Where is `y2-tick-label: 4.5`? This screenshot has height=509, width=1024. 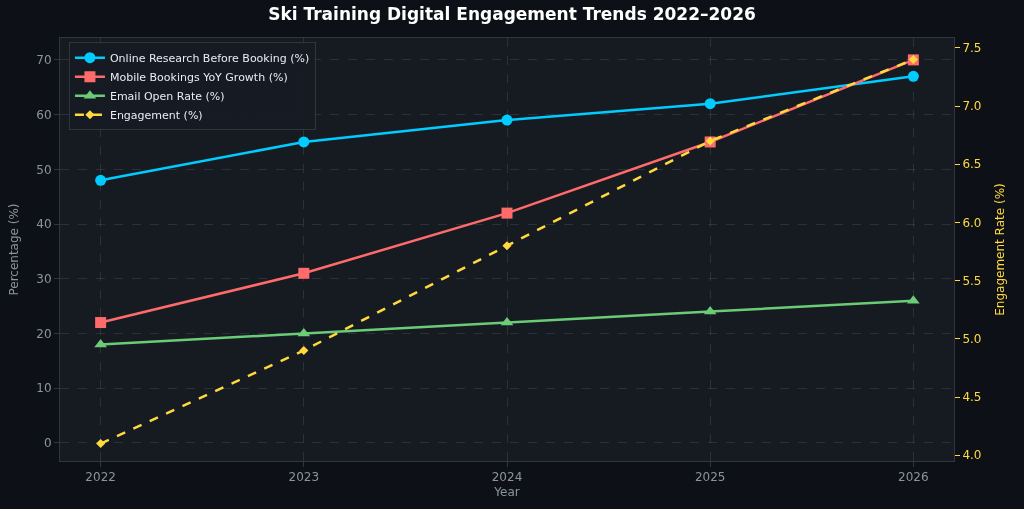 y2-tick-label: 4.5 is located at coordinates (972, 397).